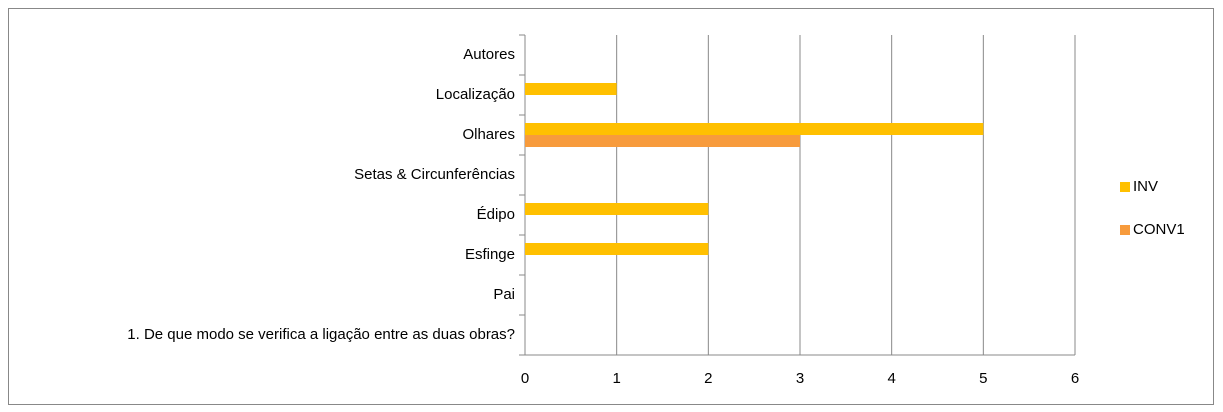 Image resolution: width=1223 pixels, height=412 pixels. What do you see at coordinates (496, 214) in the screenshot?
I see `y-tick-label: Édipo` at bounding box center [496, 214].